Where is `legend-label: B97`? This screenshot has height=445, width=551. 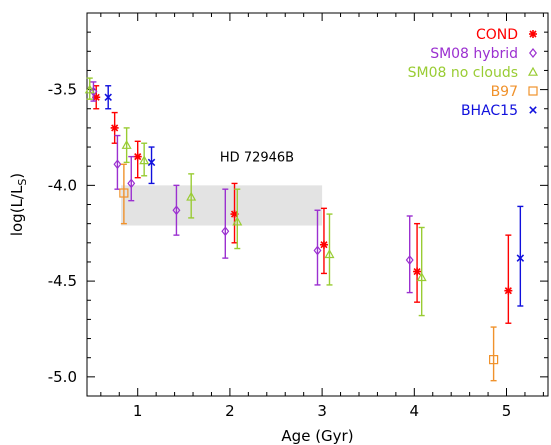 legend-label: B97 is located at coordinates (504, 92).